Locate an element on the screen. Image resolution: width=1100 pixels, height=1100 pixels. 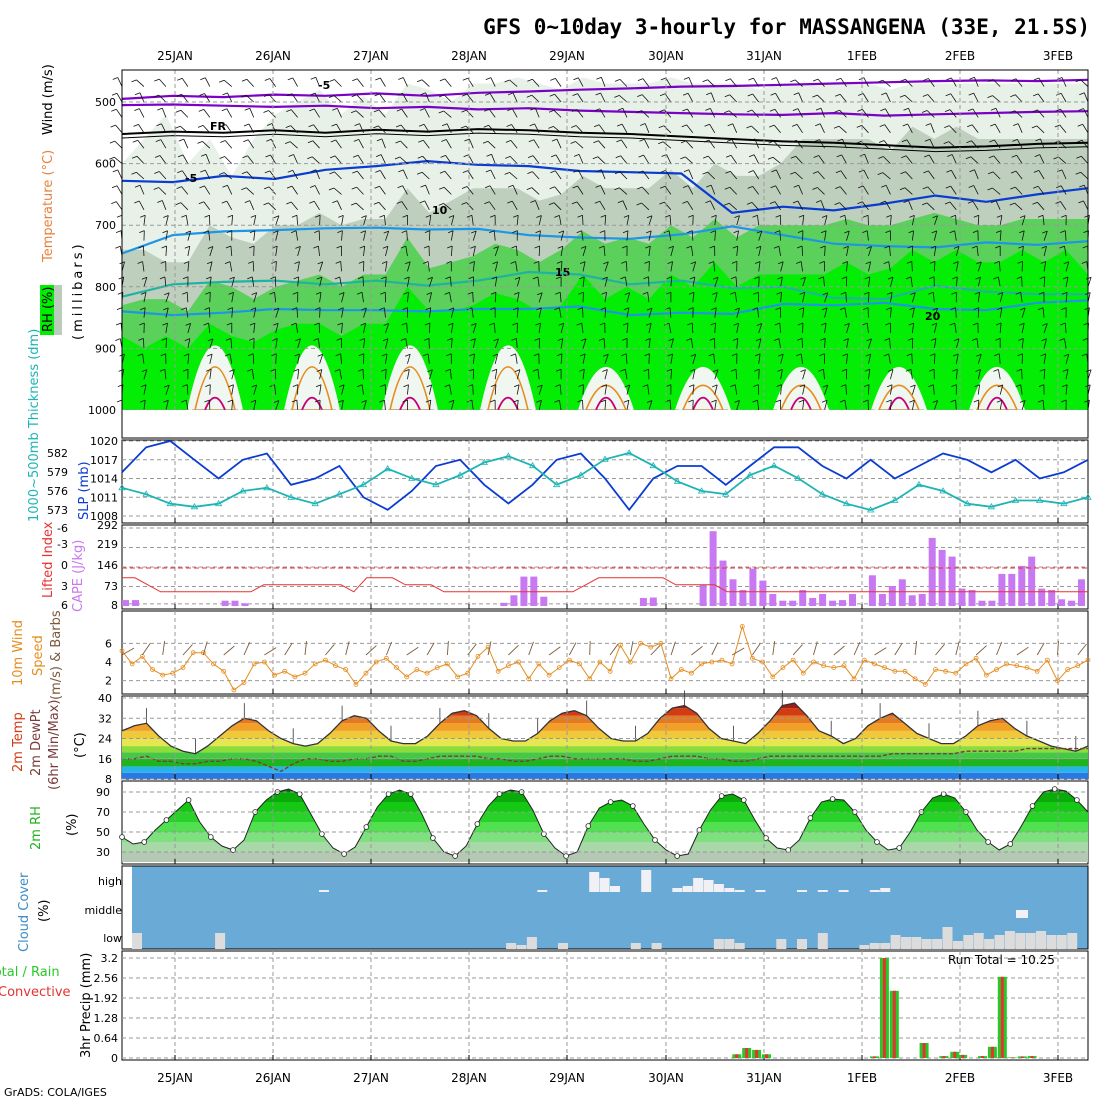
date-label-top-25JAN: 25JAN is located at coordinates (175, 56).